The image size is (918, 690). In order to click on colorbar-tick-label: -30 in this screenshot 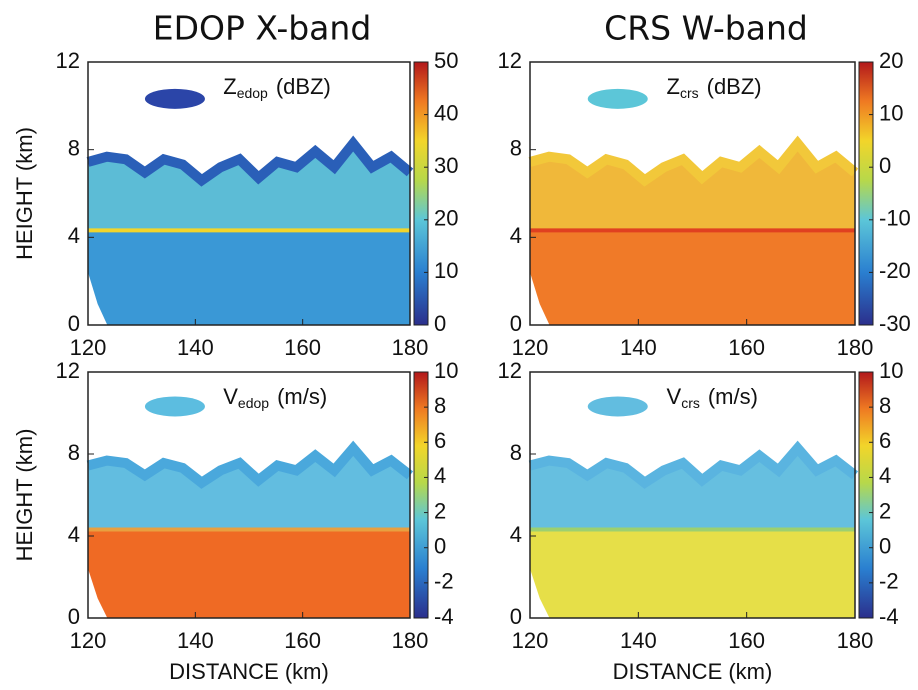, I will do `click(895, 323)`.